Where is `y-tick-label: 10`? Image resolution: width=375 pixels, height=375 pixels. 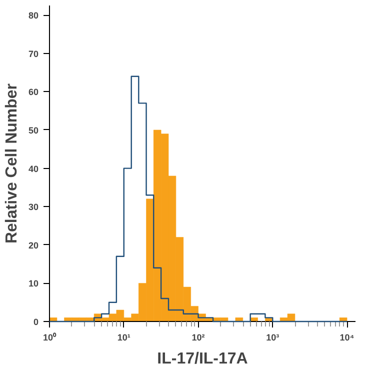
y-tick-label: 10 is located at coordinates (33, 283).